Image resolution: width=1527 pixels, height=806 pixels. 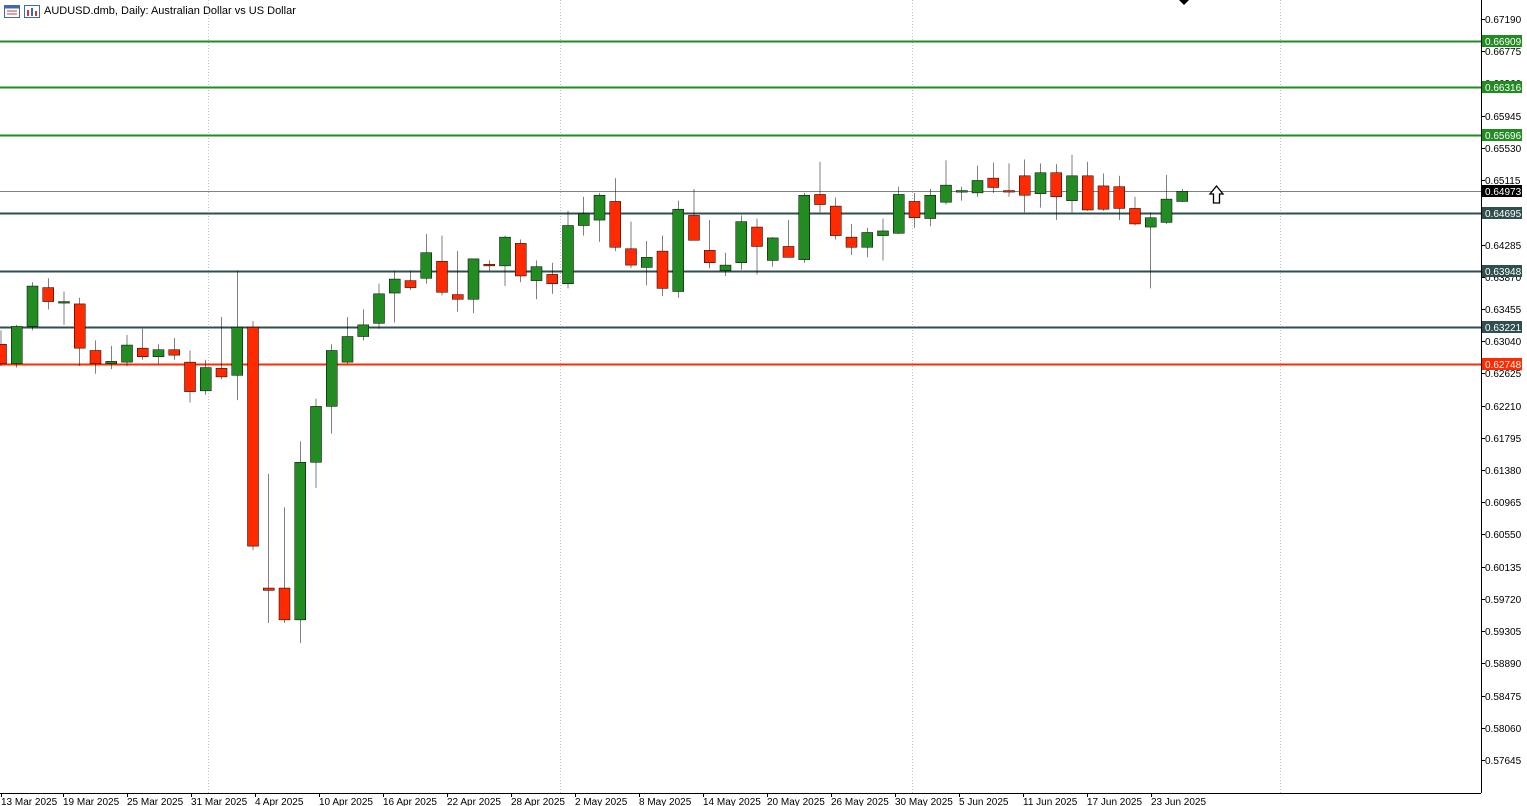 What do you see at coordinates (1503, 407) in the screenshot?
I see `price-tick-label: 0.62210` at bounding box center [1503, 407].